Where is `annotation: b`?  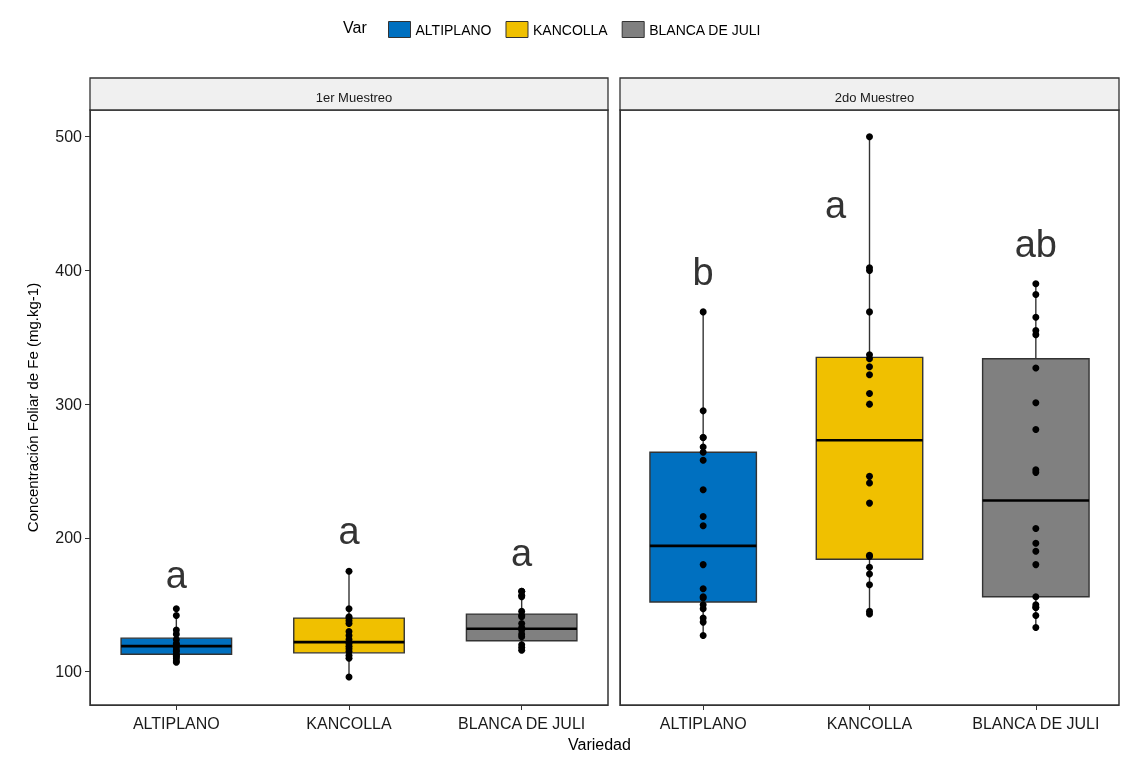
annotation: b is located at coordinates (703, 271).